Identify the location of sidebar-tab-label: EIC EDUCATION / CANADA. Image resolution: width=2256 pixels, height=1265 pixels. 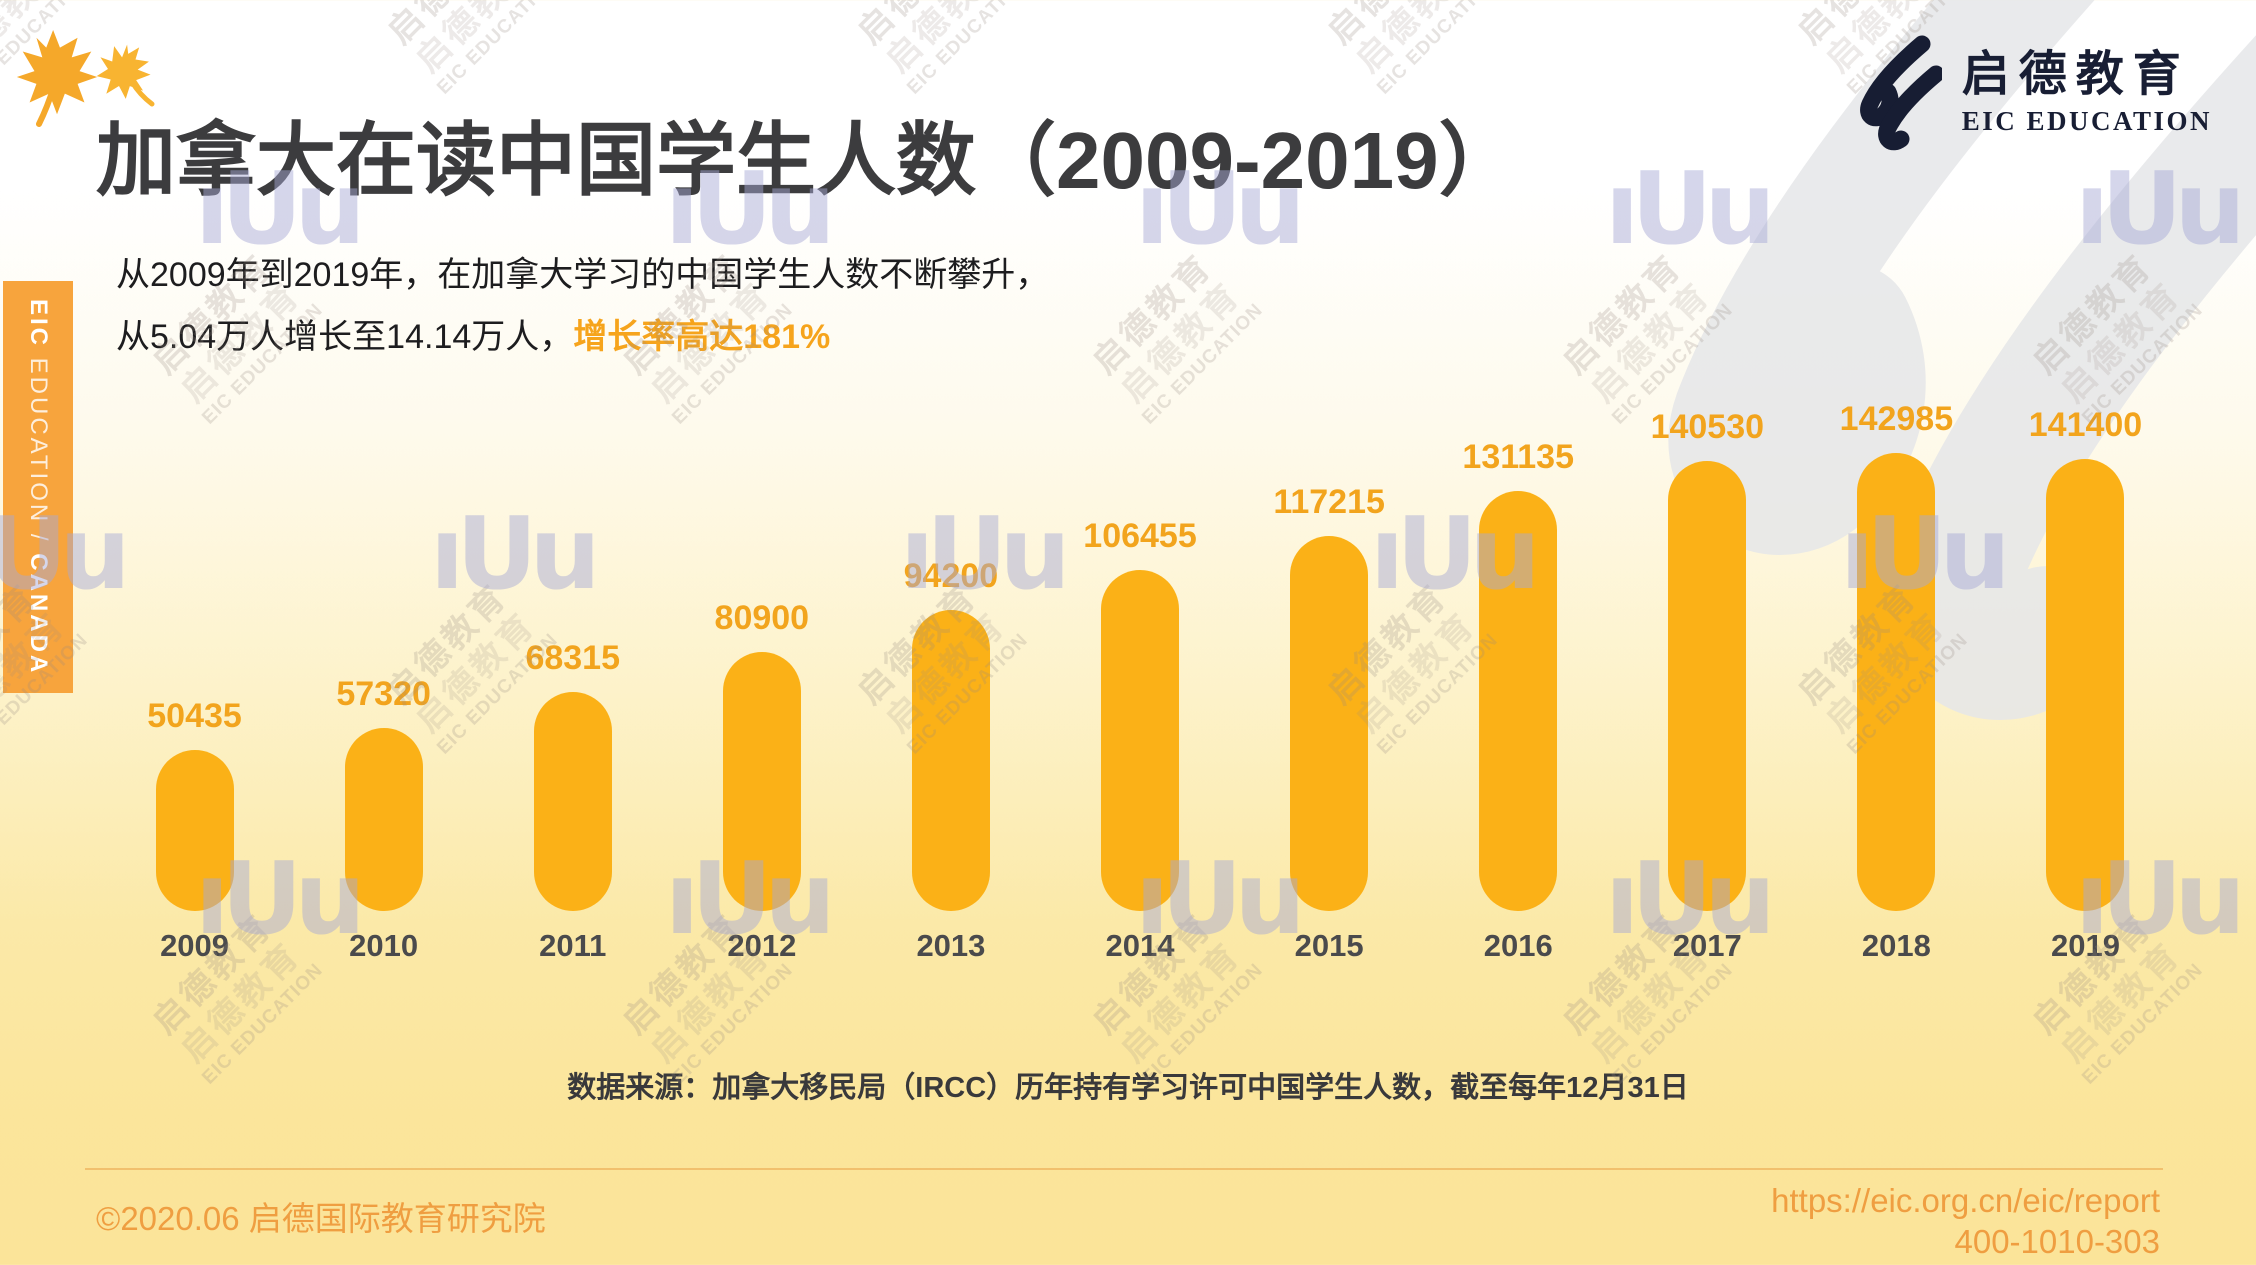
(38, 487).